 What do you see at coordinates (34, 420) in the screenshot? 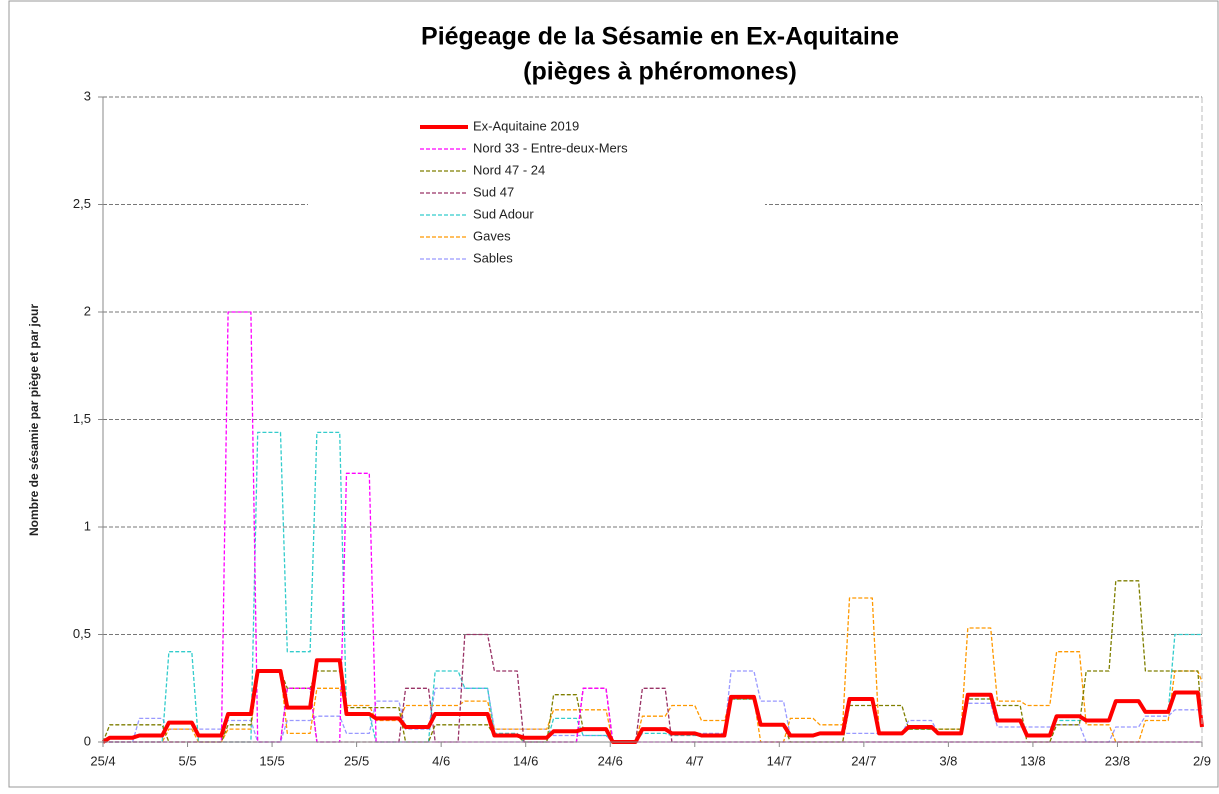
I see `y-axis-label: Nombre de sésamie par piège et par jour` at bounding box center [34, 420].